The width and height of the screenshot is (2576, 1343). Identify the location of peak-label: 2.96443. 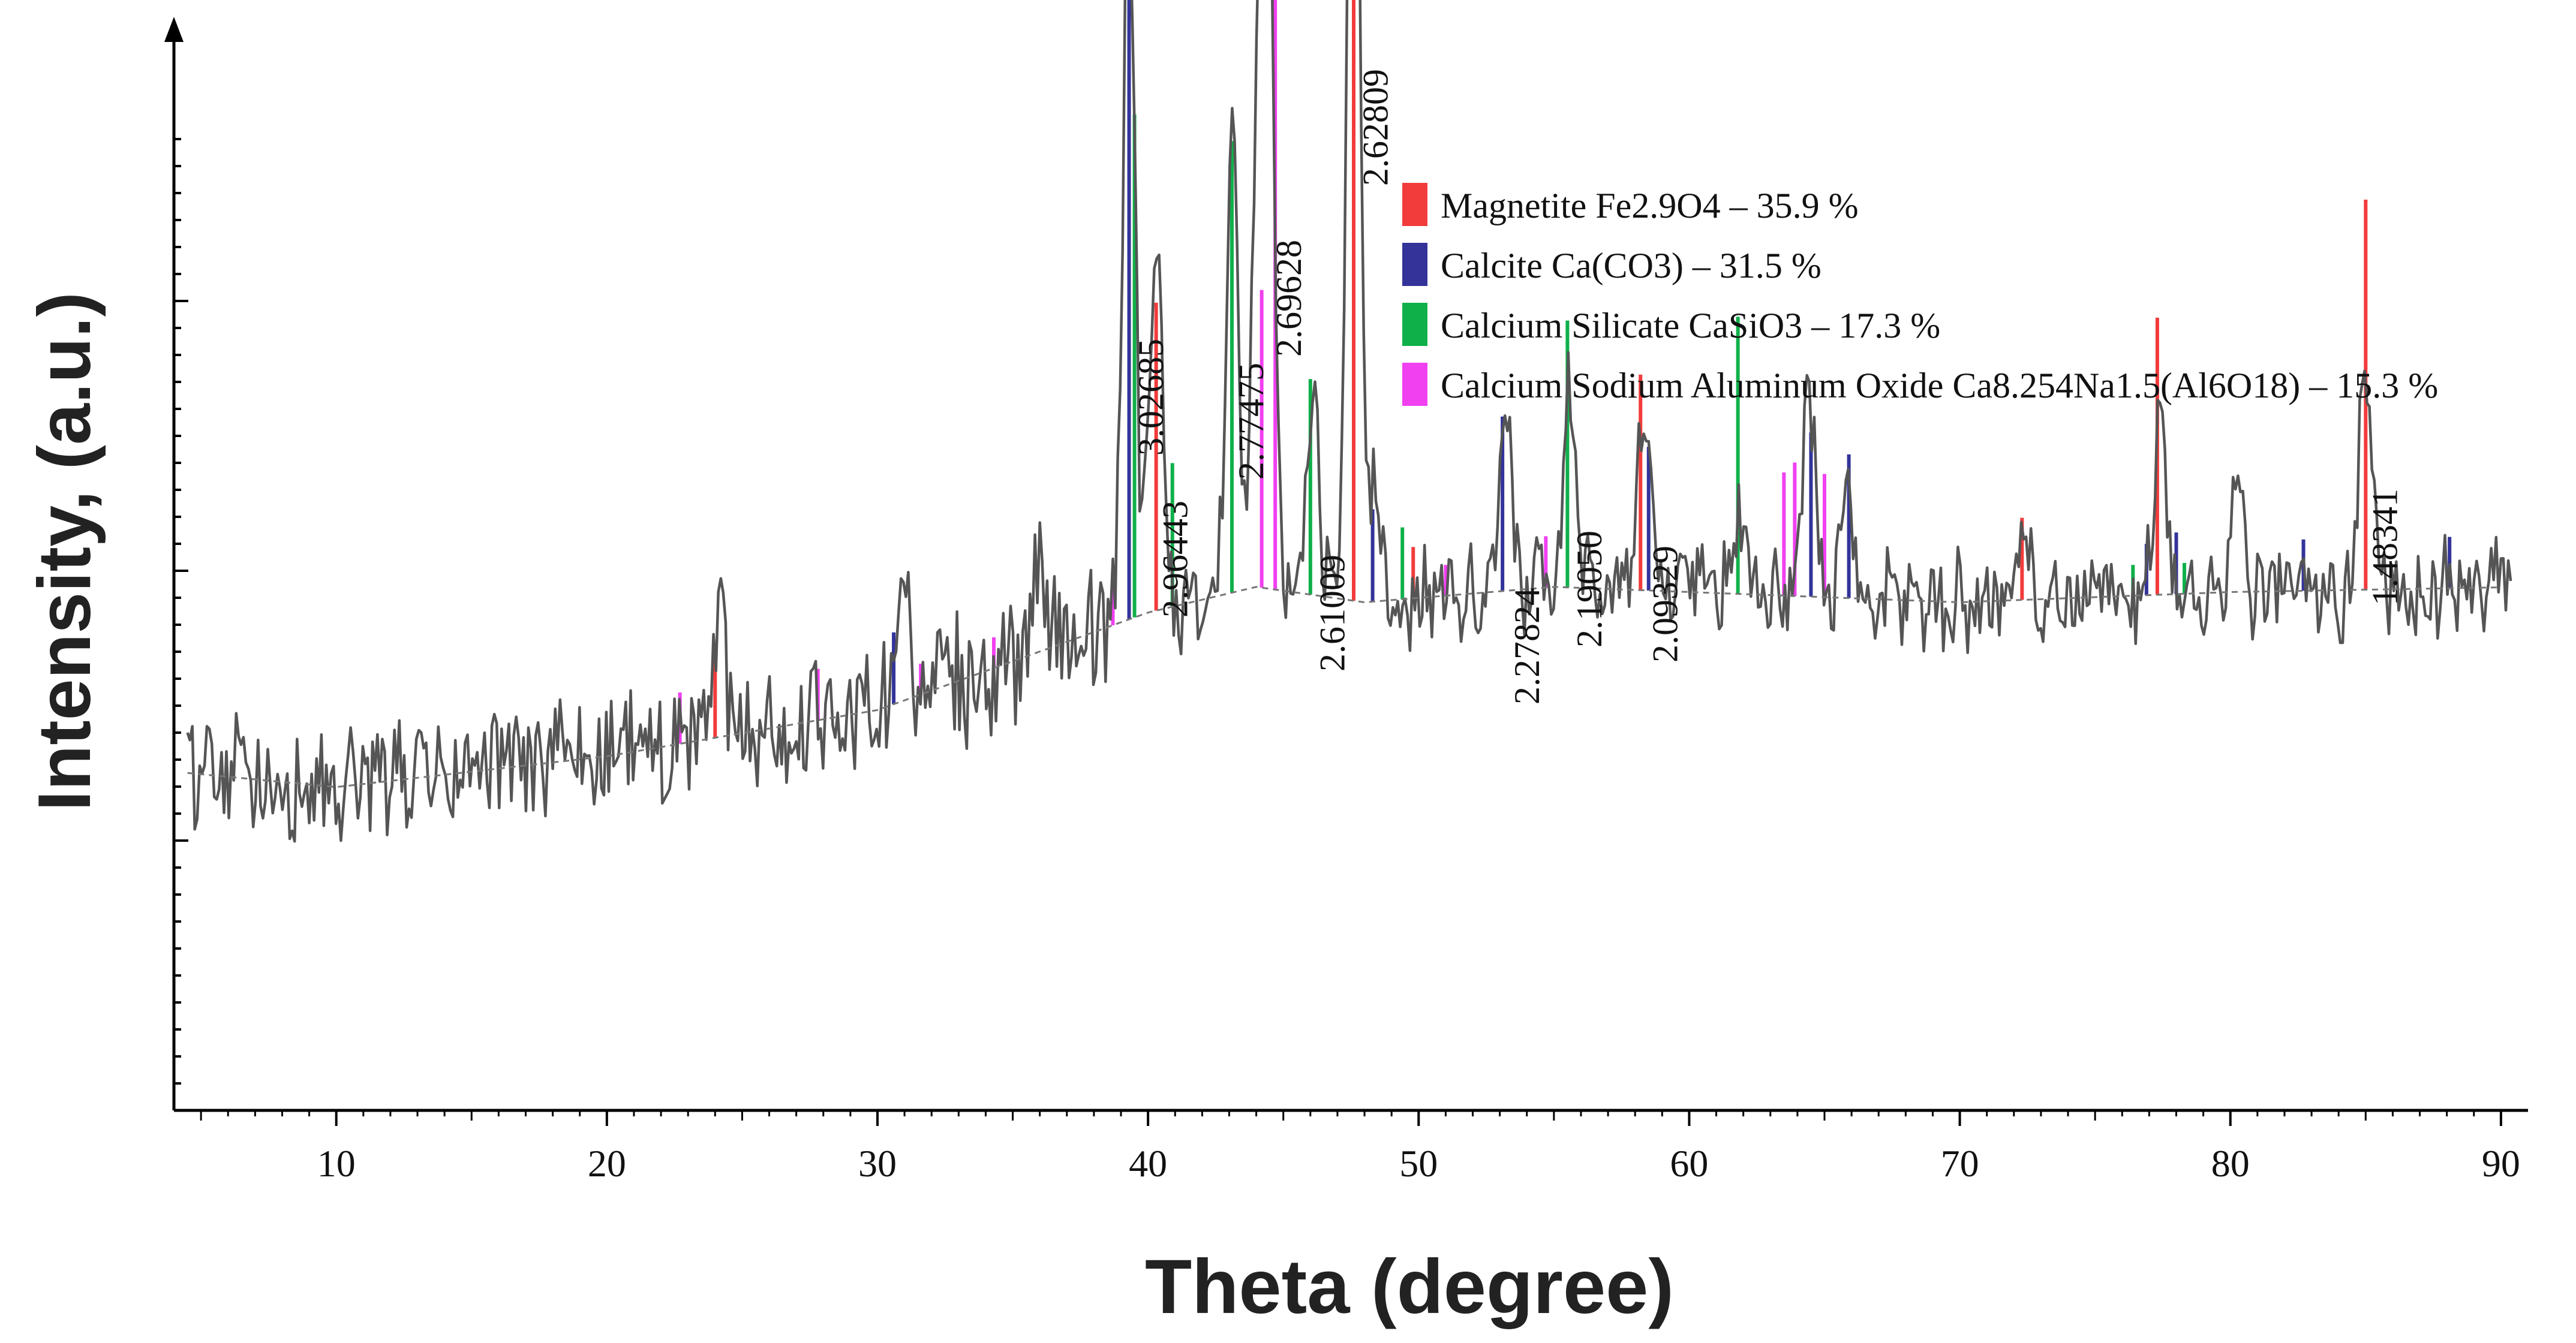
(1176, 559).